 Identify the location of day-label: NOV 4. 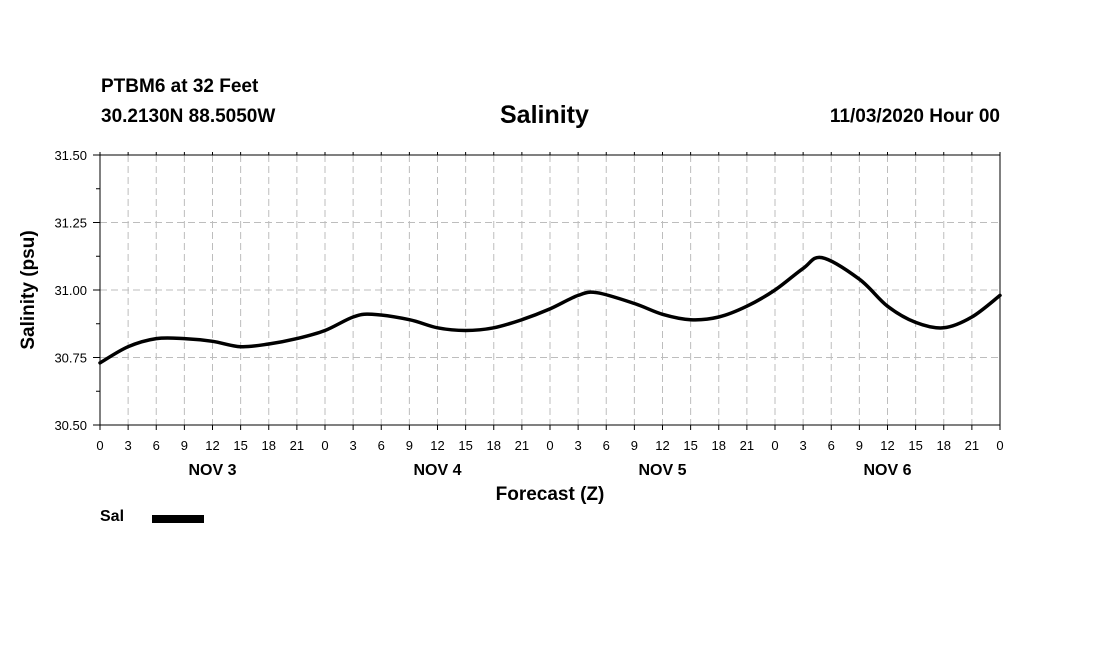
(437, 470).